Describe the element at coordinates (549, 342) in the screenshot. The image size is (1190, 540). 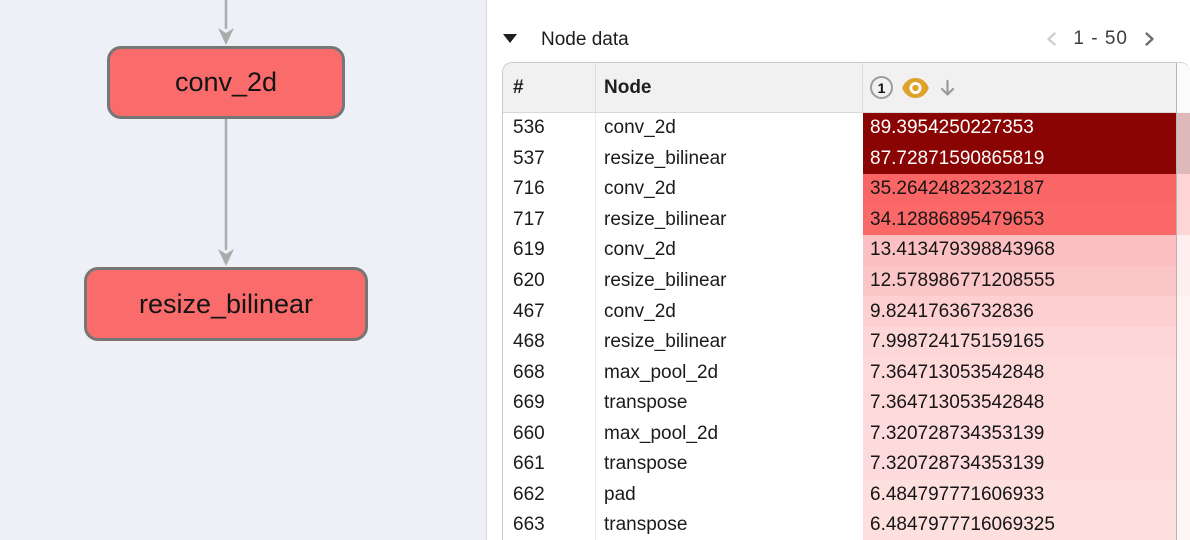
I see `row-index: 468` at that location.